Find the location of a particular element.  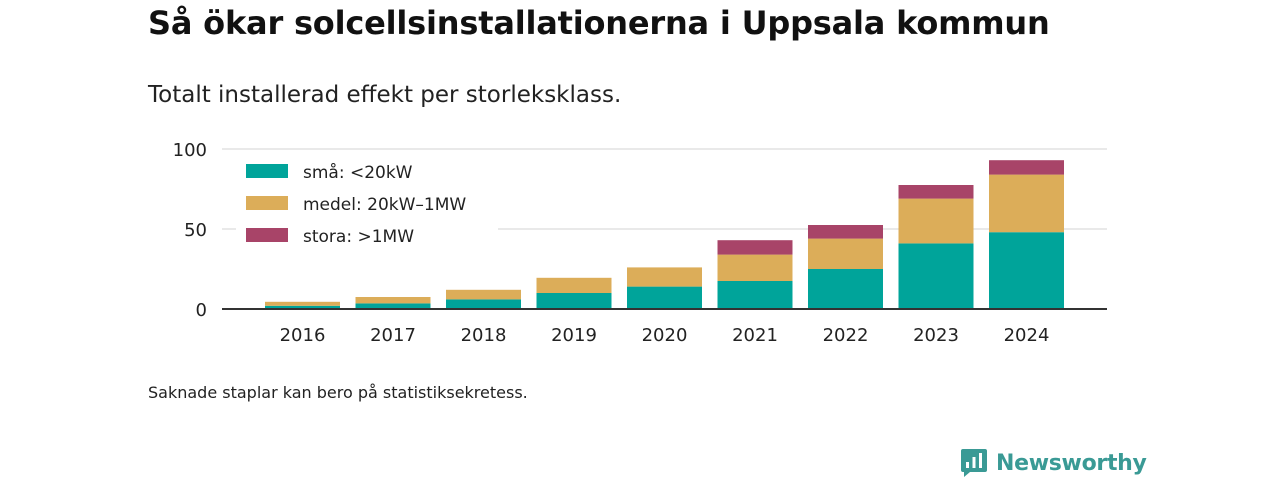

x-tick-label: 2017 is located at coordinates (393, 335).